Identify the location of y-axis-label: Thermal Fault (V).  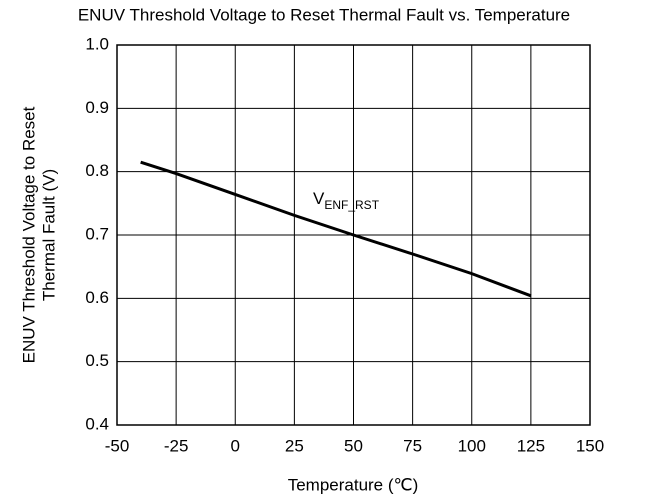
(48, 235).